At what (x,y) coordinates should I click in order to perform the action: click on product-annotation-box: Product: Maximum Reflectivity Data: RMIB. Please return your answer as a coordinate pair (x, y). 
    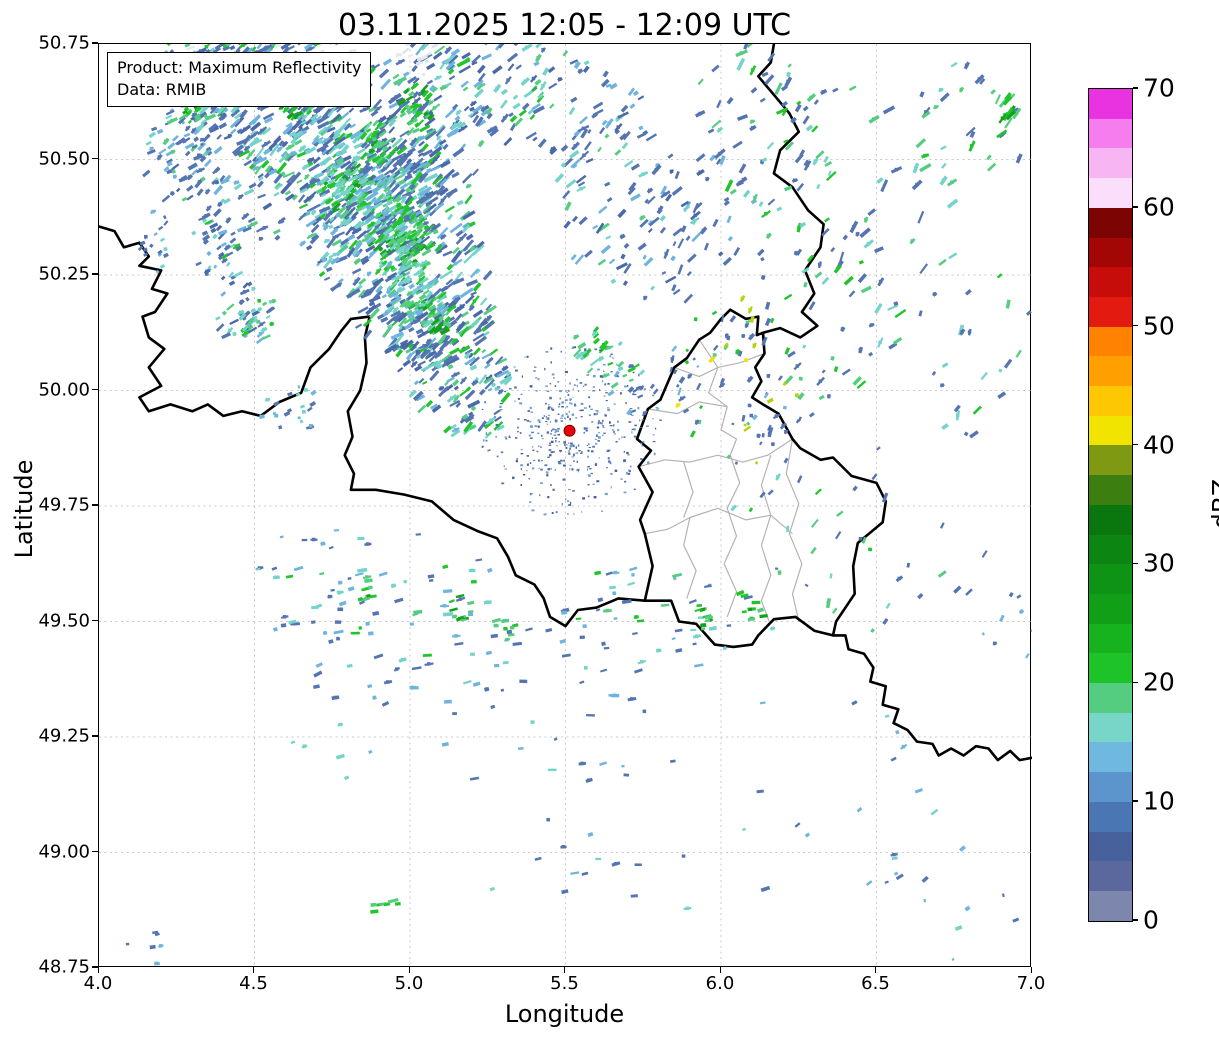
    Looking at the image, I should click on (239, 80).